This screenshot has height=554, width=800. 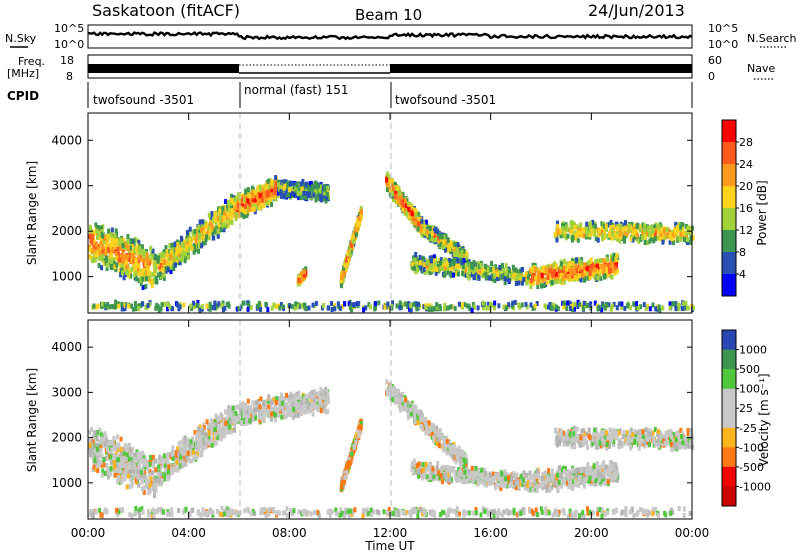 I want to click on noise-trace, so click(x=390, y=36).